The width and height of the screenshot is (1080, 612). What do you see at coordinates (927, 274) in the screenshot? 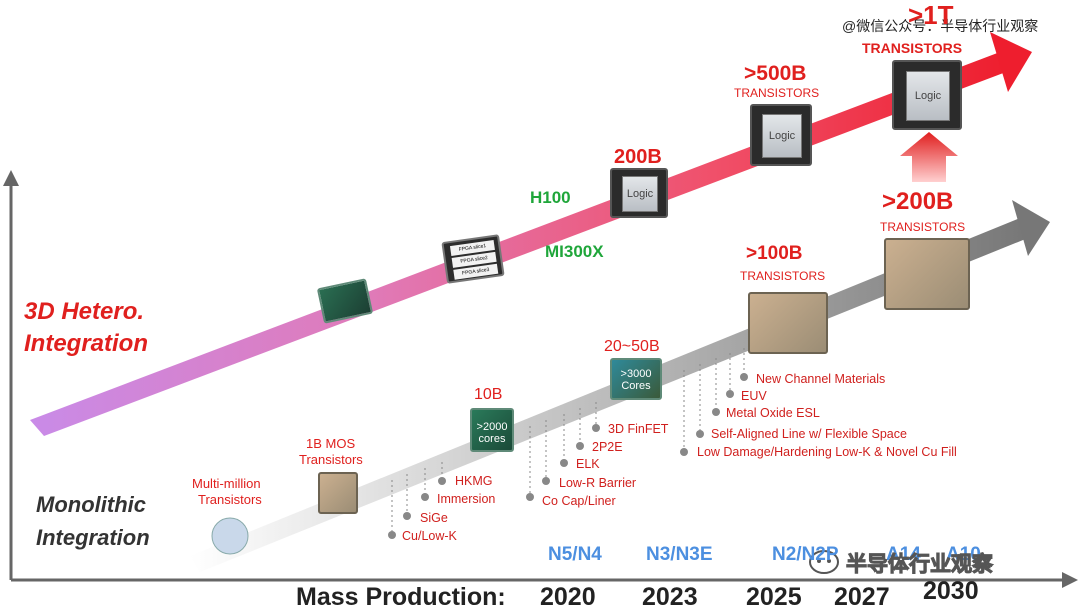
I see `chip-200b` at bounding box center [927, 274].